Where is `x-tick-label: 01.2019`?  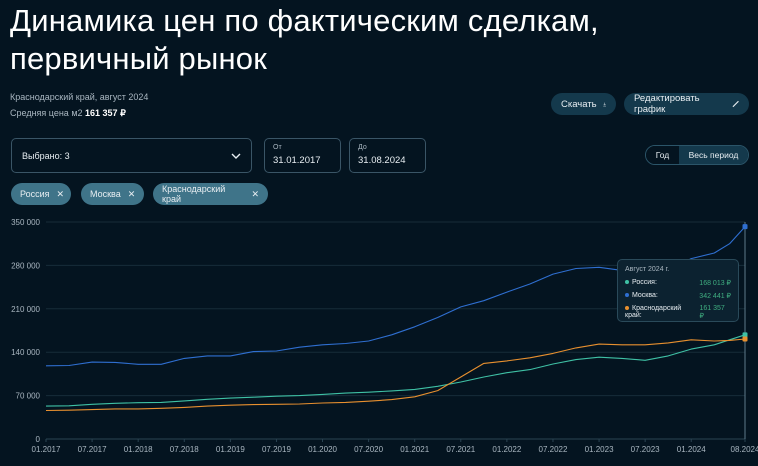
x-tick-label: 01.2019 is located at coordinates (230, 449).